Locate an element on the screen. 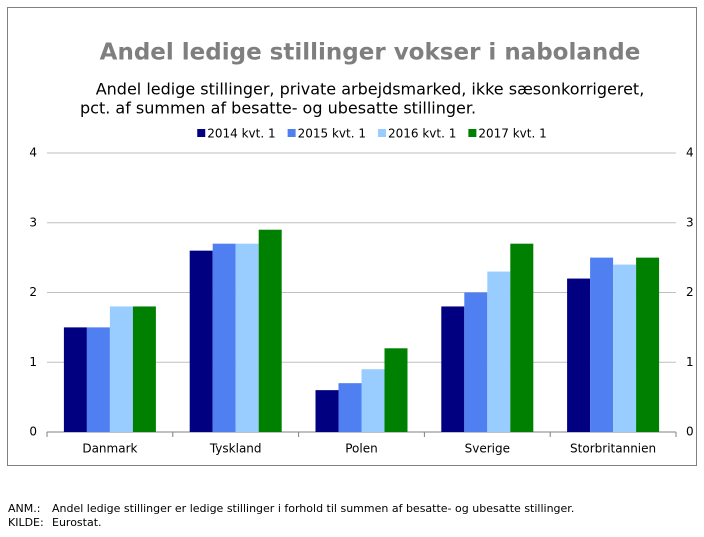 The height and width of the screenshot is (537, 704). legend-label: 2016 kvt. 1 is located at coordinates (422, 134).